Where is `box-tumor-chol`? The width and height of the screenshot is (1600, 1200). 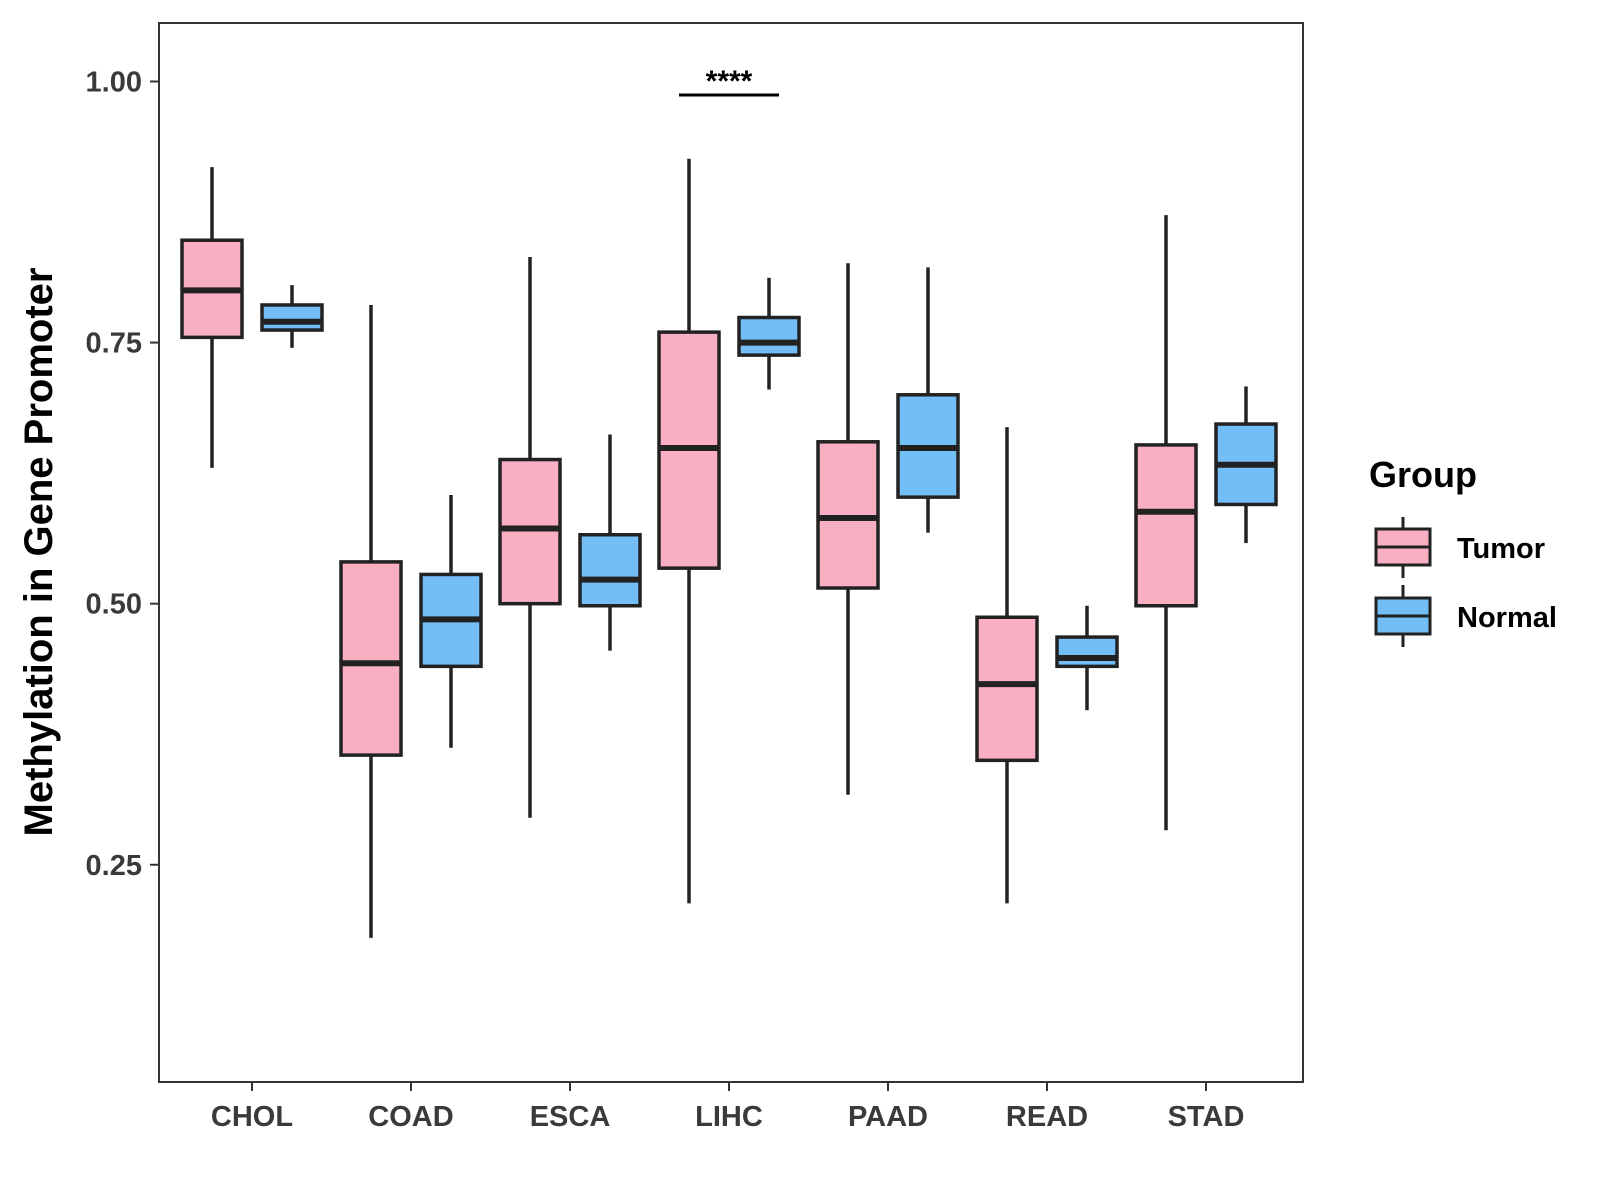
box-tumor-chol is located at coordinates (212, 317).